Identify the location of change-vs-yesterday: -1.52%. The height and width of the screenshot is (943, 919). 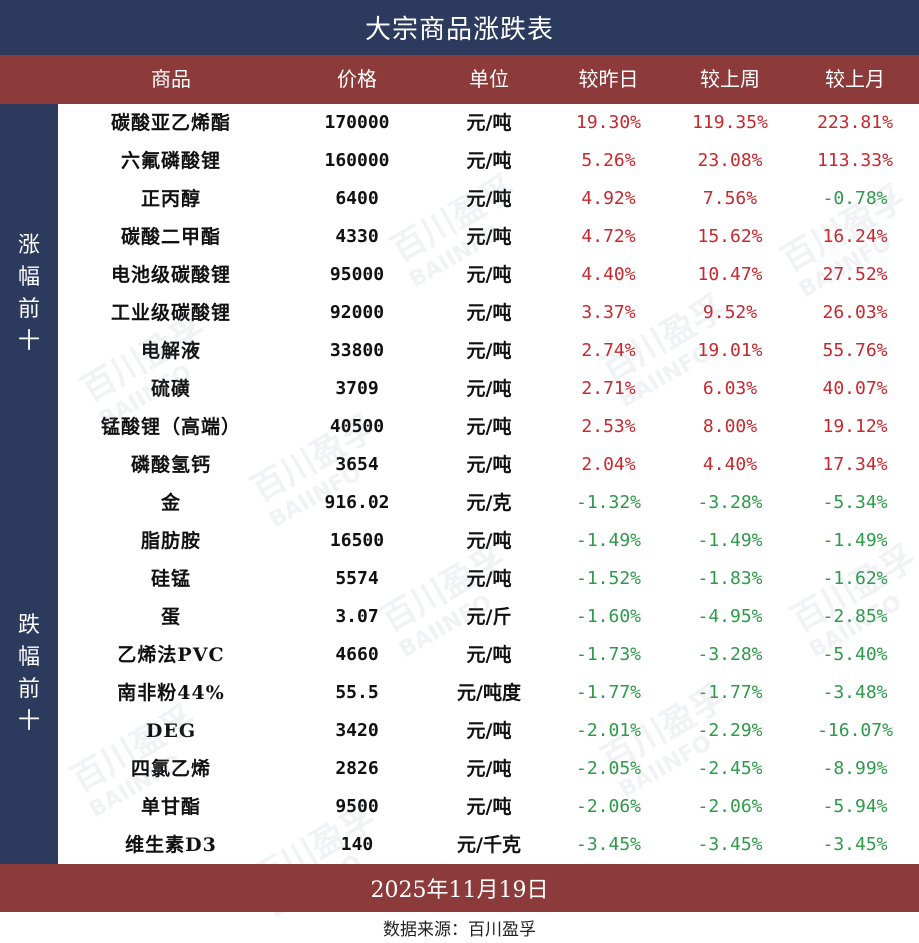
(608, 578).